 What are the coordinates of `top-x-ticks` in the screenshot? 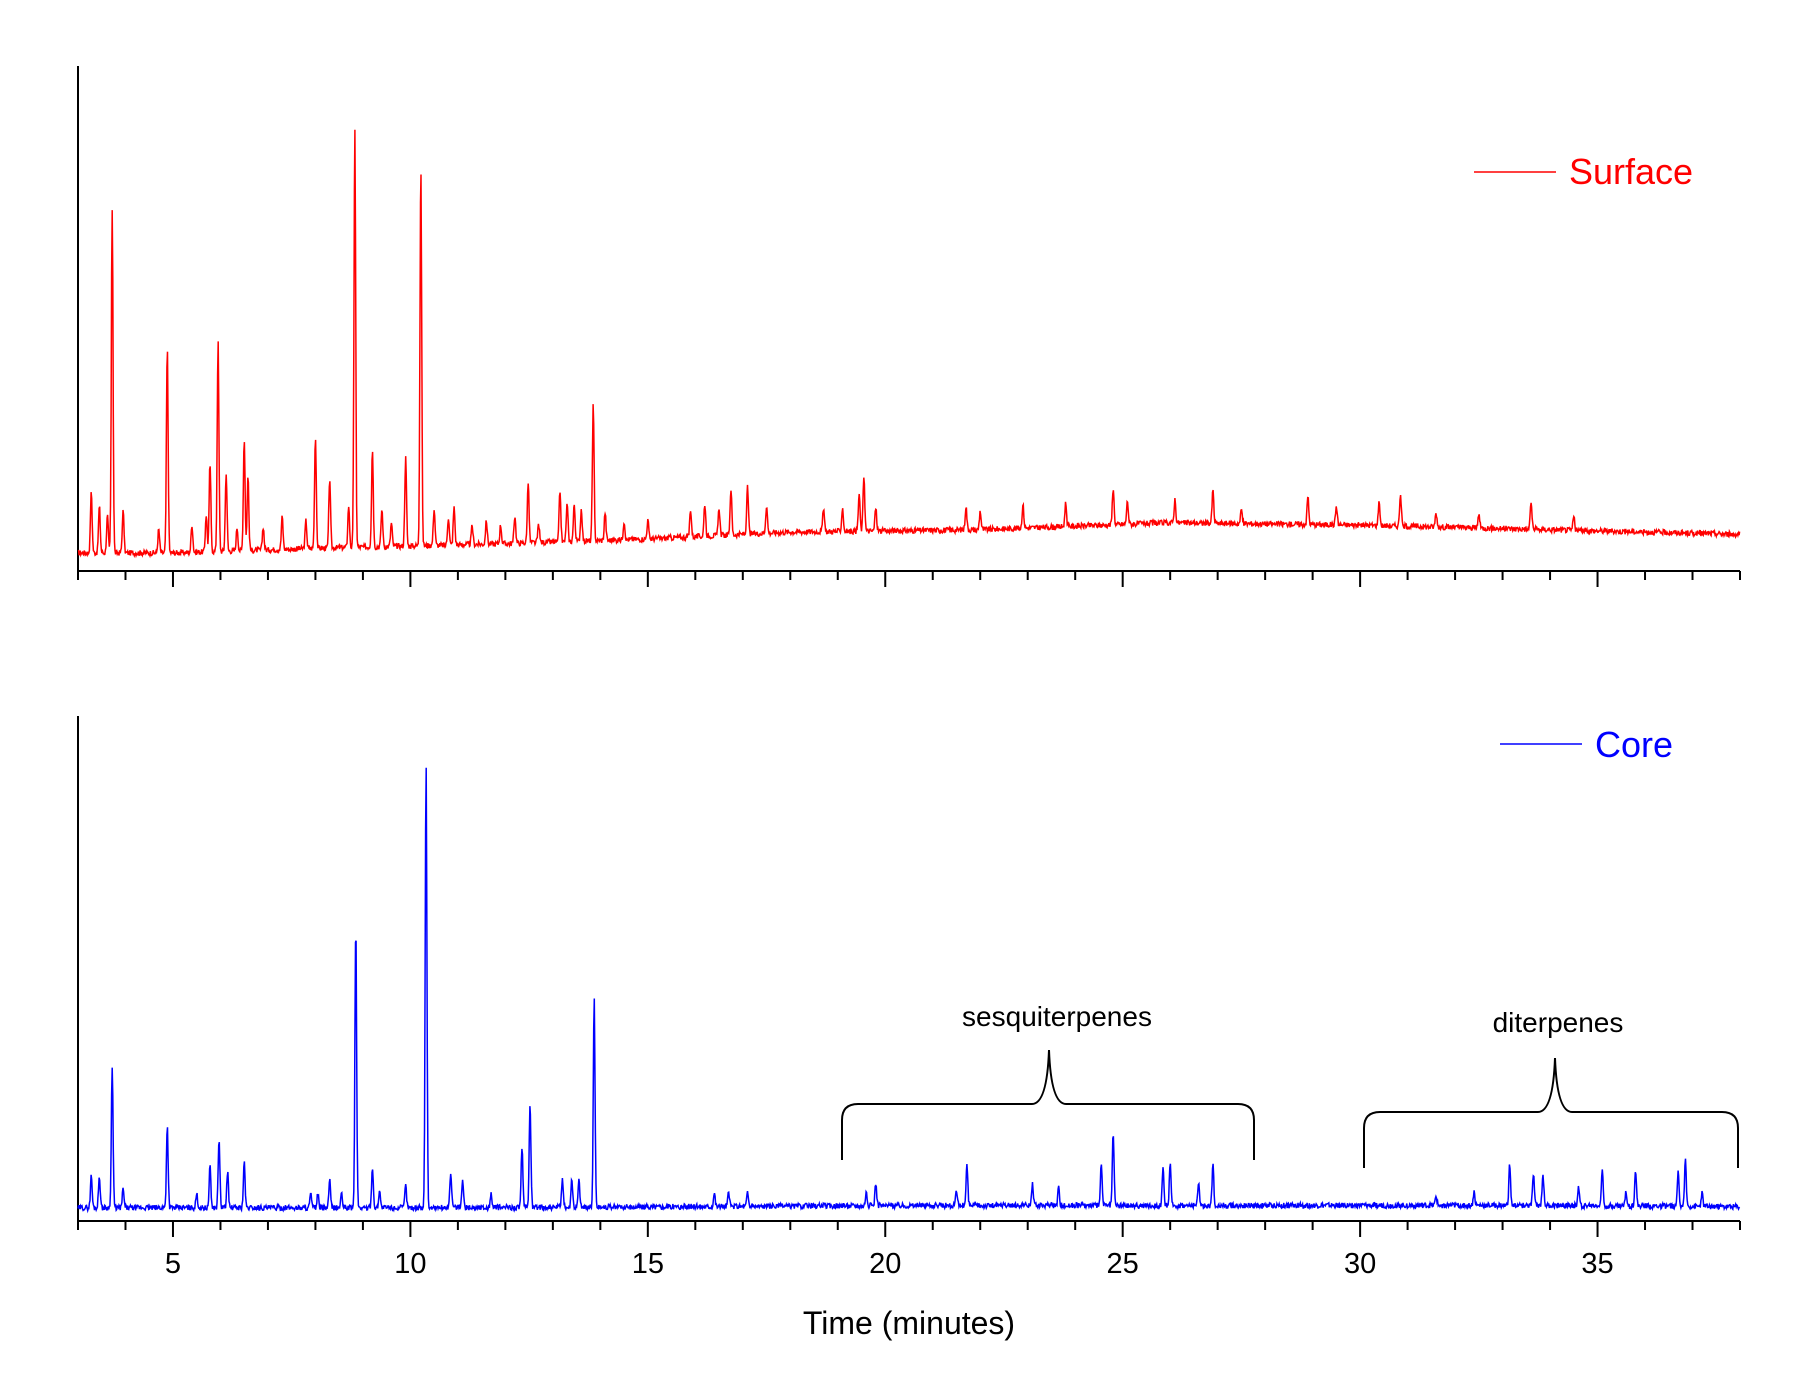 It's located at (909, 579).